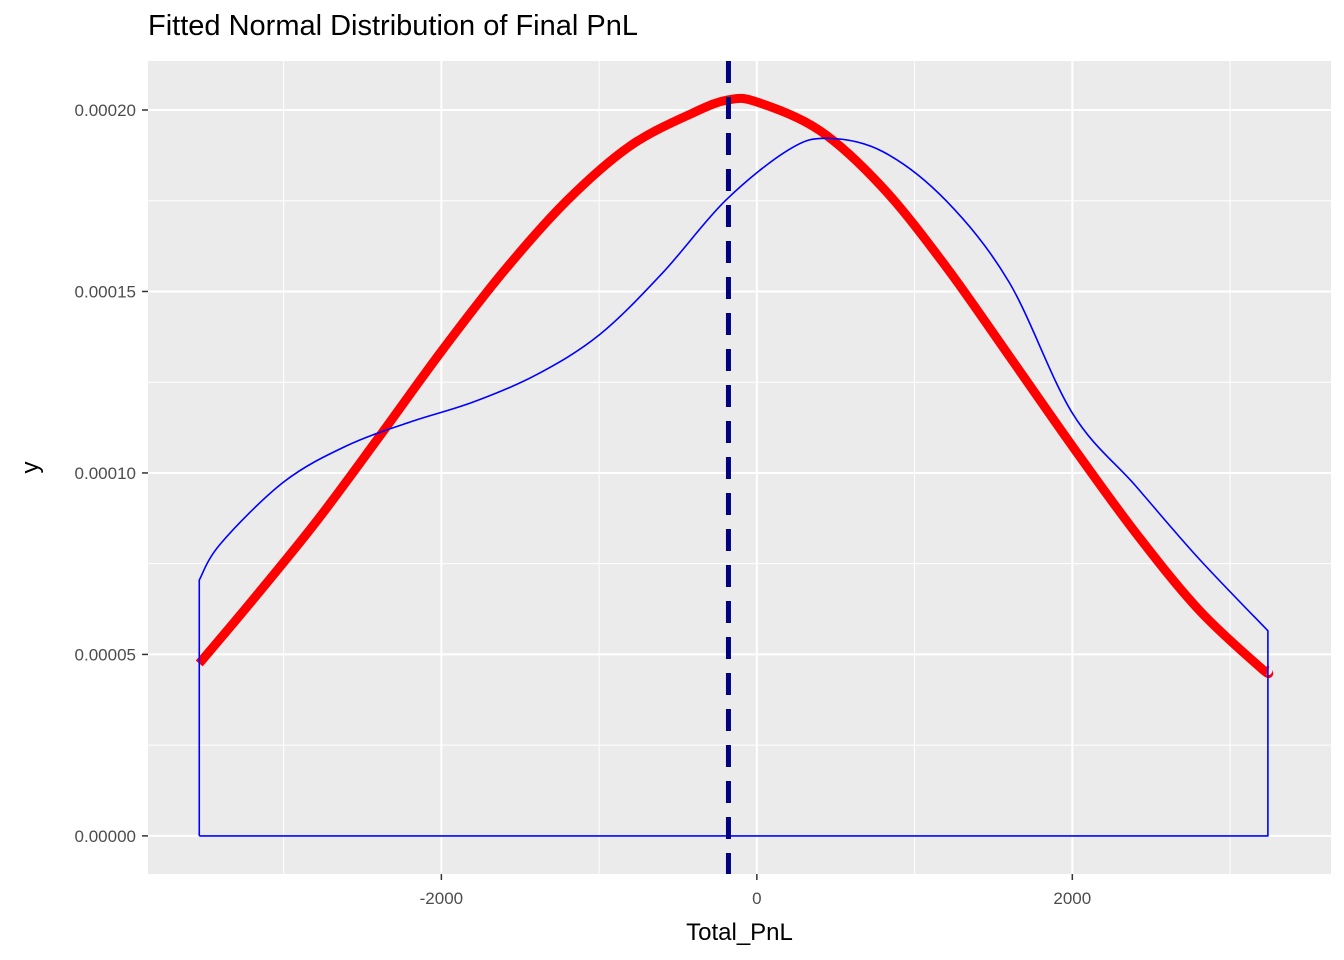 The image size is (1344, 960). I want to click on y-axis-title: y, so click(30, 468).